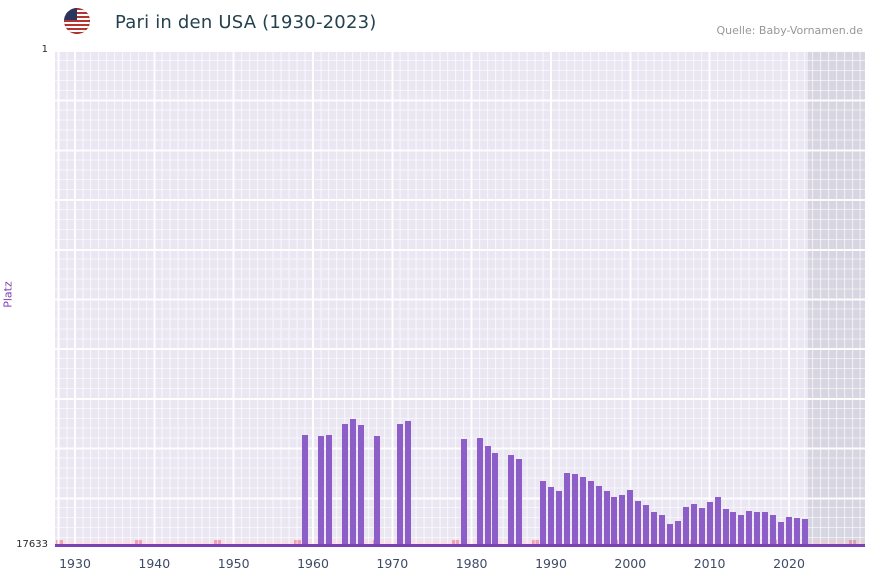  Describe the element at coordinates (566, 509) in the screenshot. I see `bar-1992` at that location.